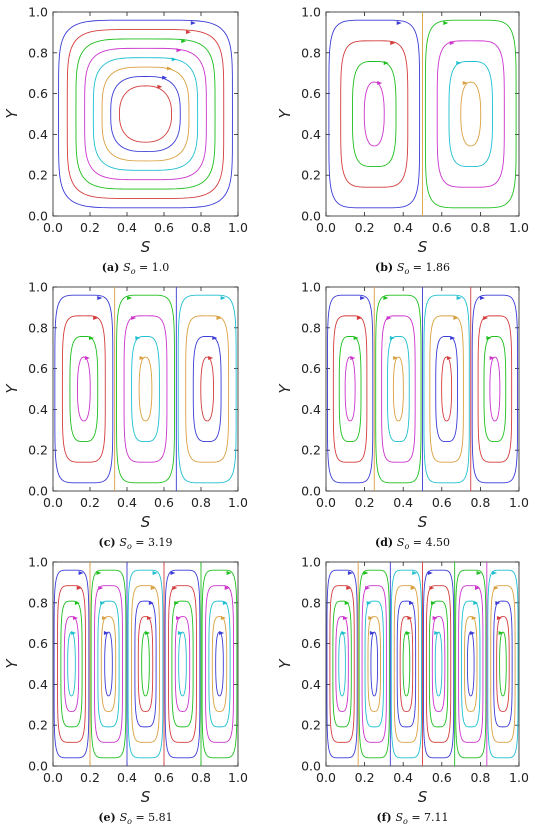  What do you see at coordinates (38, 12) in the screenshot?
I see `y-tick-label: 1.0` at bounding box center [38, 12].